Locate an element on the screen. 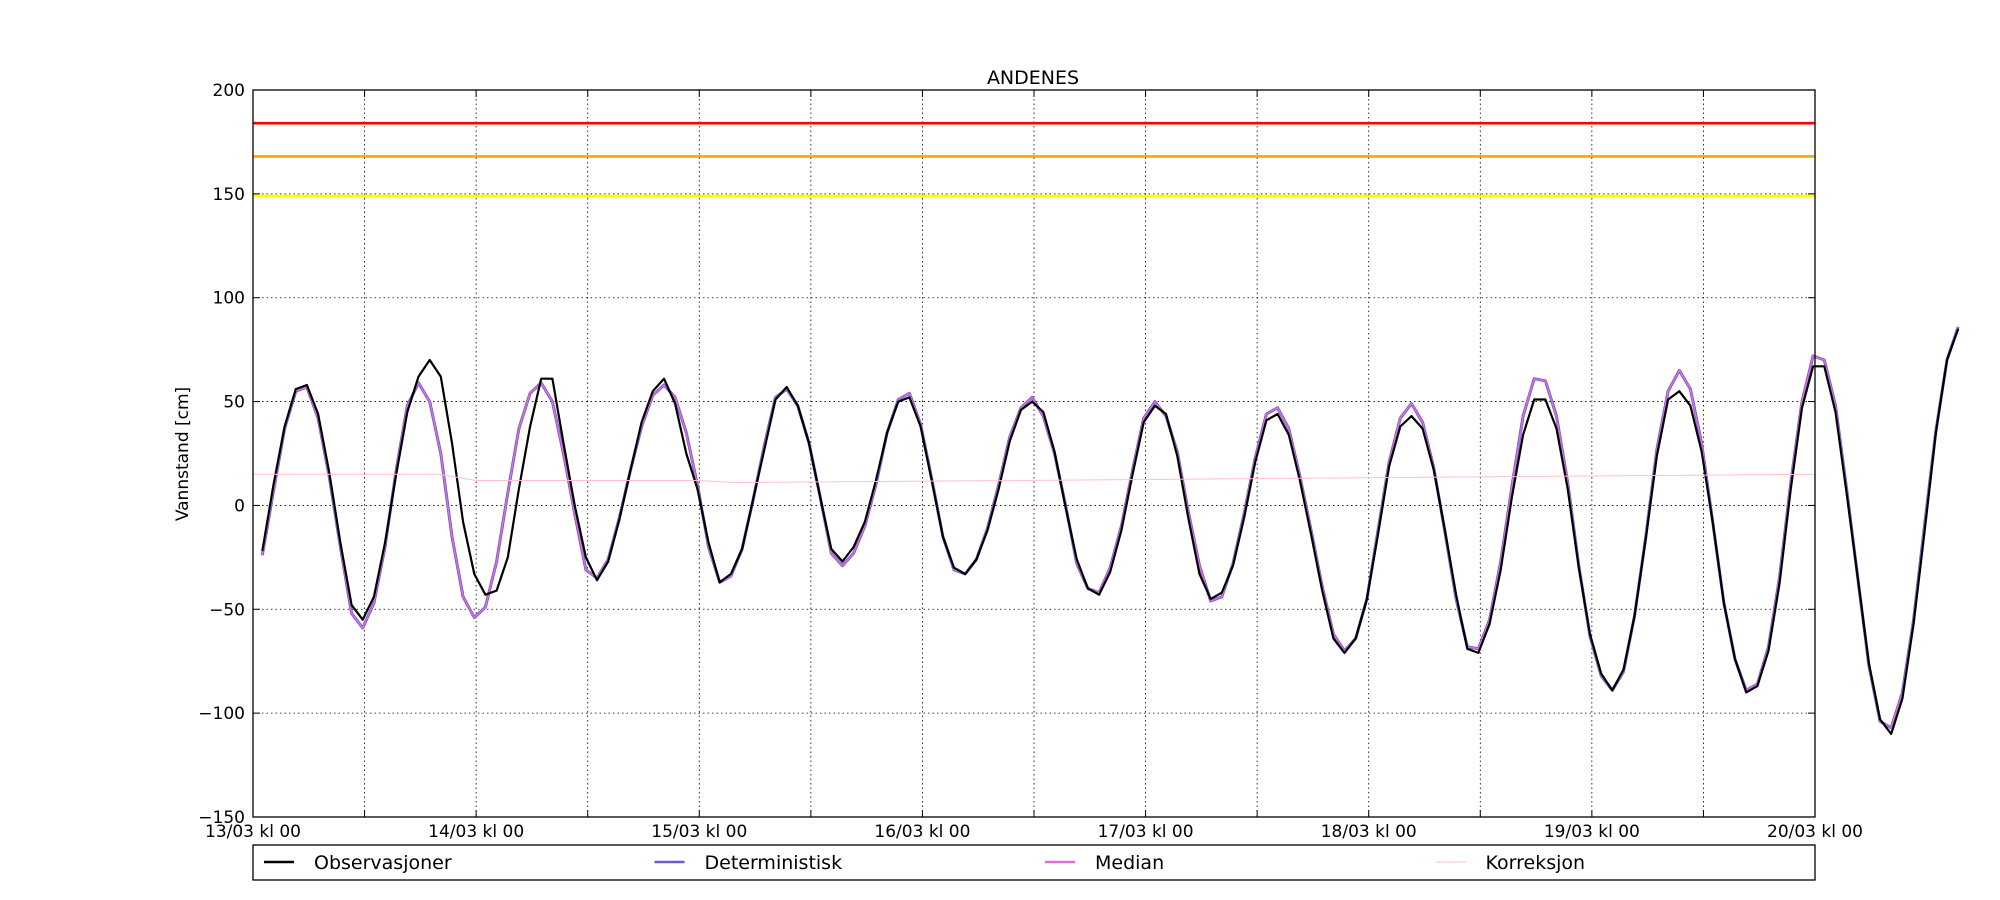 The height and width of the screenshot is (900, 2000). y-tick-label: 0 is located at coordinates (239, 506).